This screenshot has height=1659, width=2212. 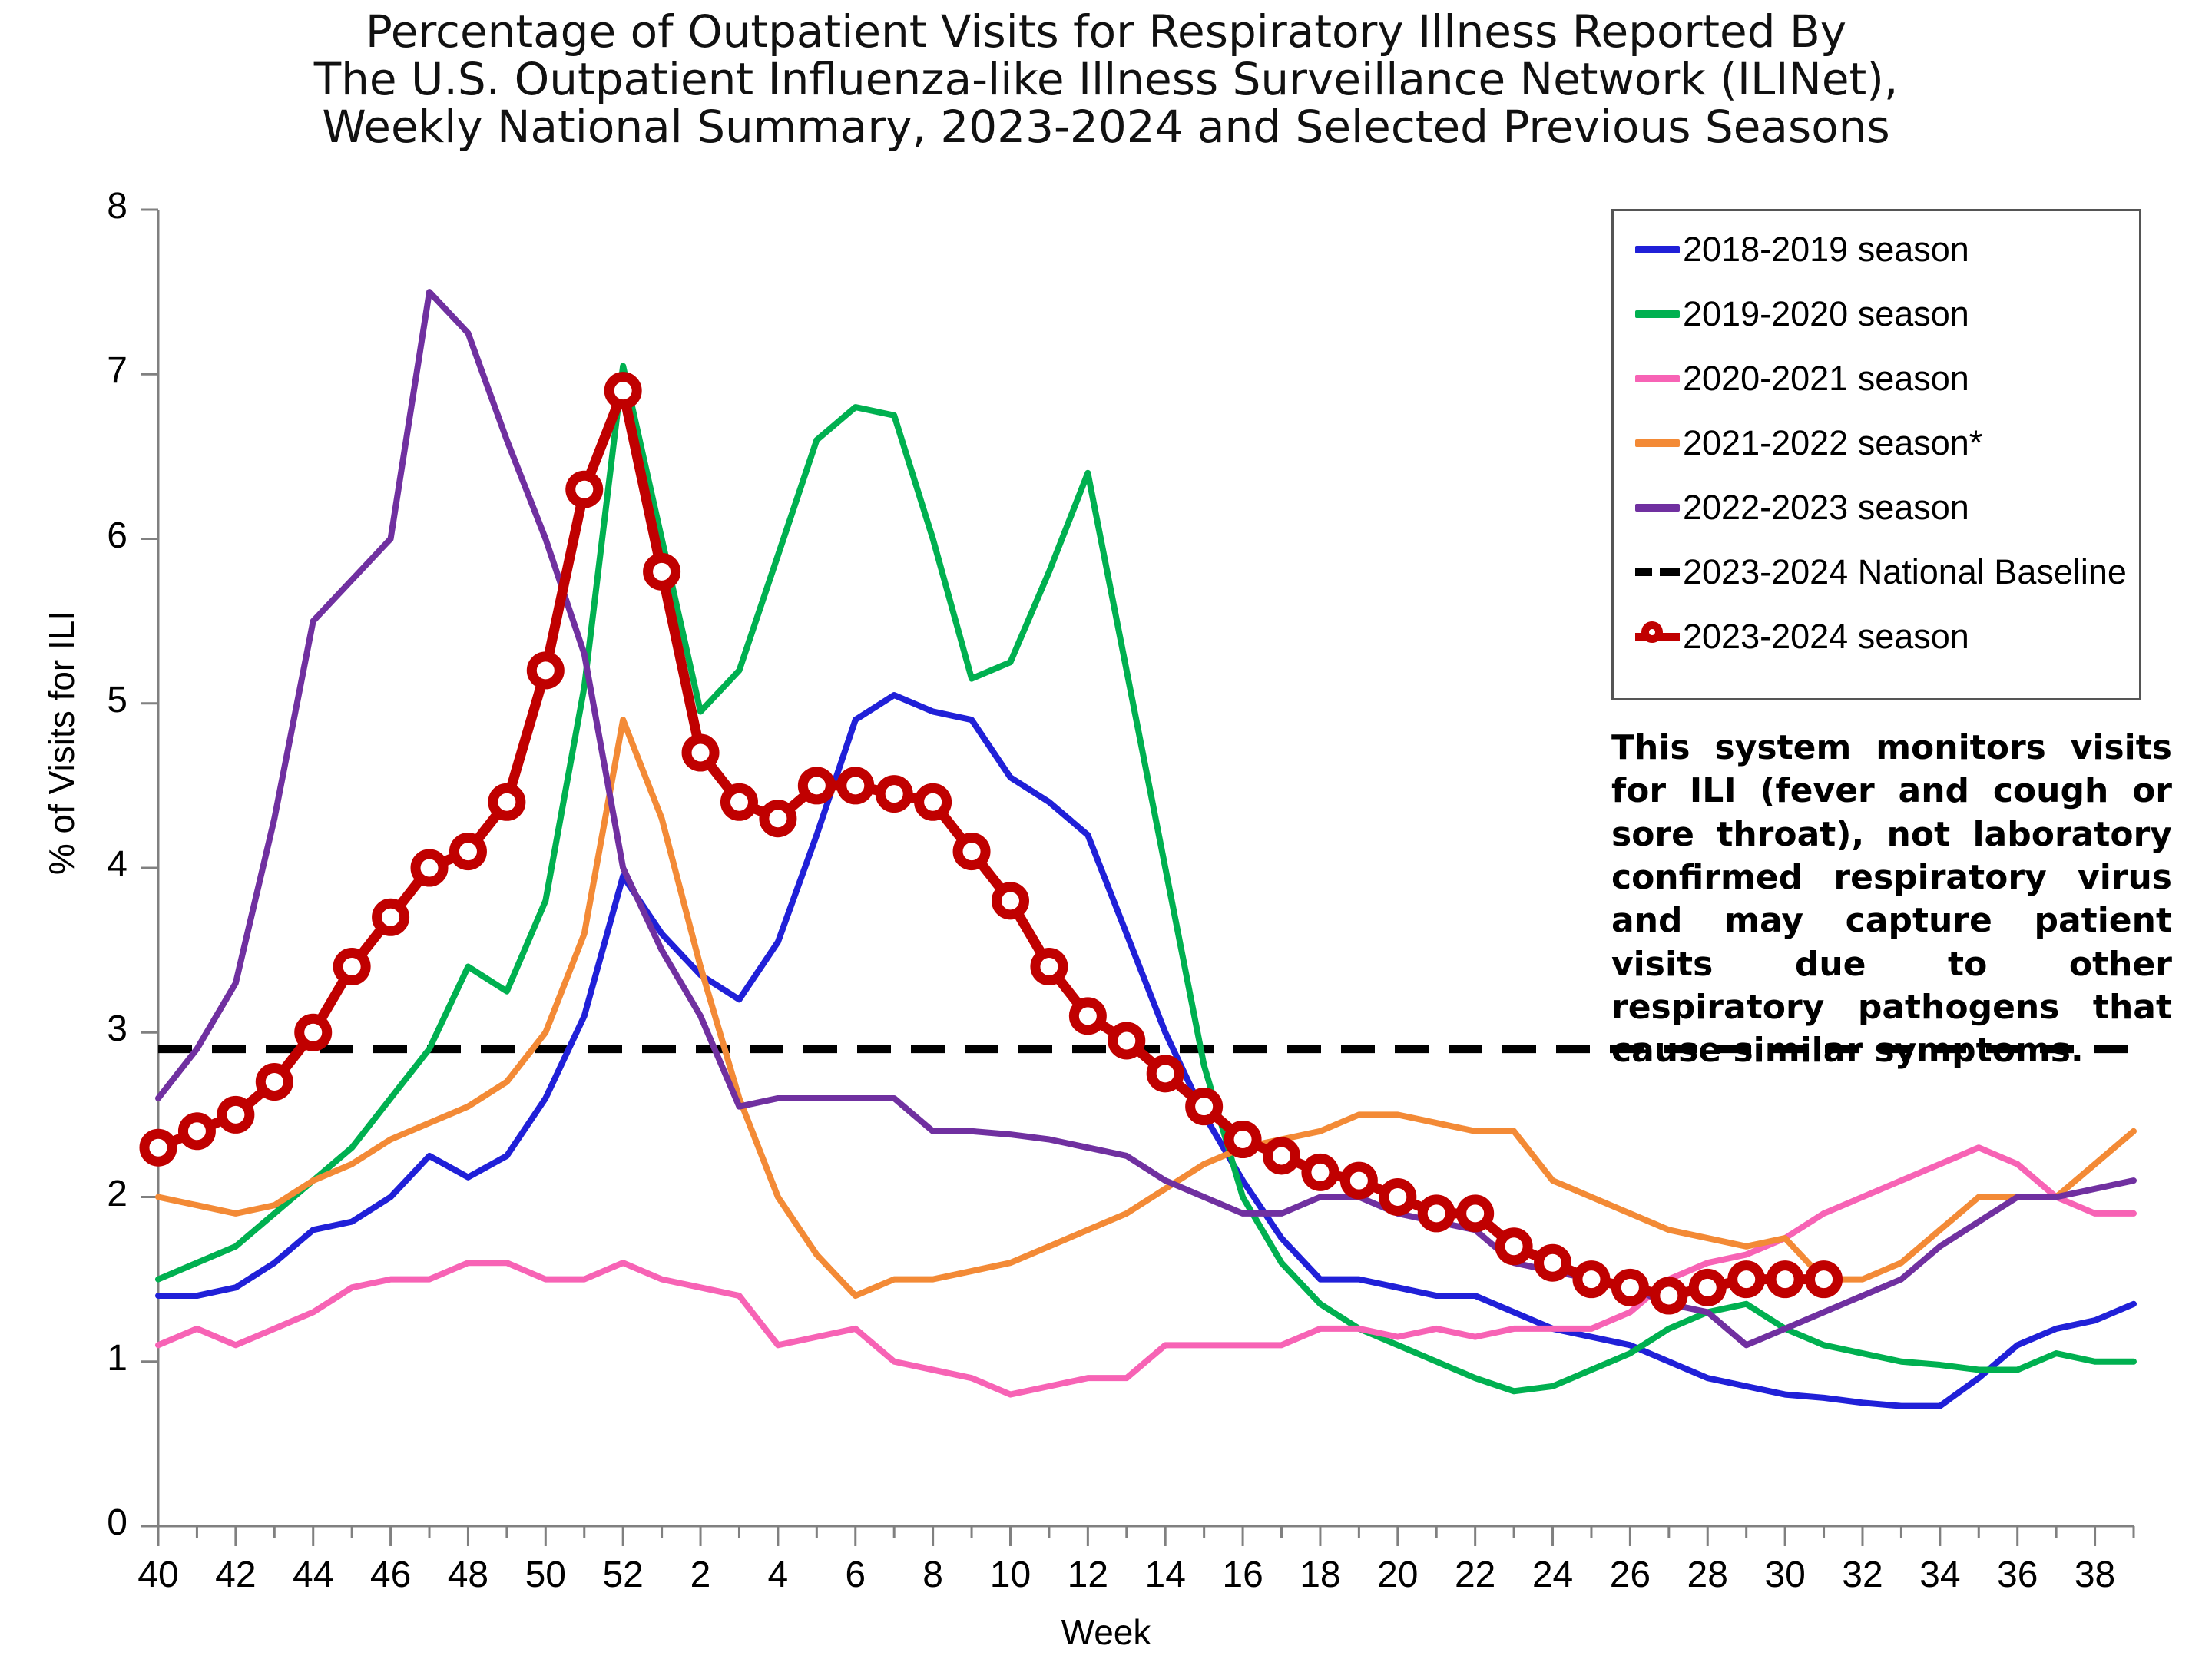 I want to click on legend-item-2018-2019-season: 2018-2019 season, so click(x=1802, y=249).